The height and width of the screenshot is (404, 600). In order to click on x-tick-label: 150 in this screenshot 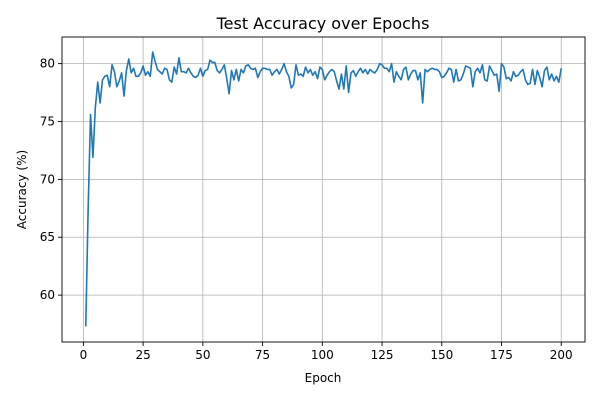, I will do `click(441, 355)`.